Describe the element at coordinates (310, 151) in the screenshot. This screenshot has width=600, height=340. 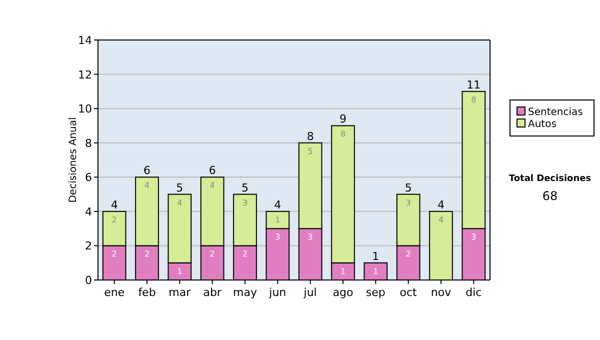
I see `data-label: 5` at that location.